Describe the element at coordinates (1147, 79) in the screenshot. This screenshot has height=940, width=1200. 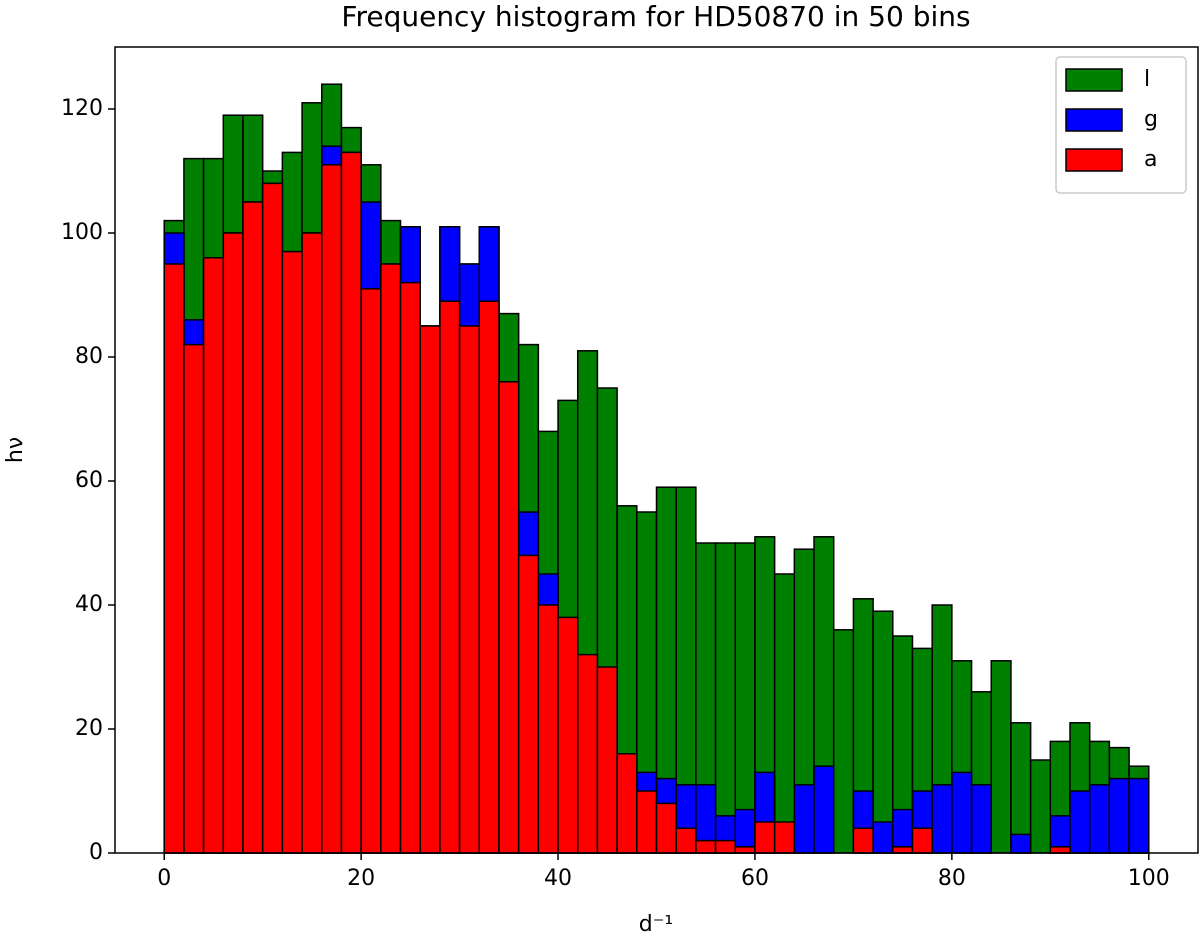
I see `legend-label: l` at that location.